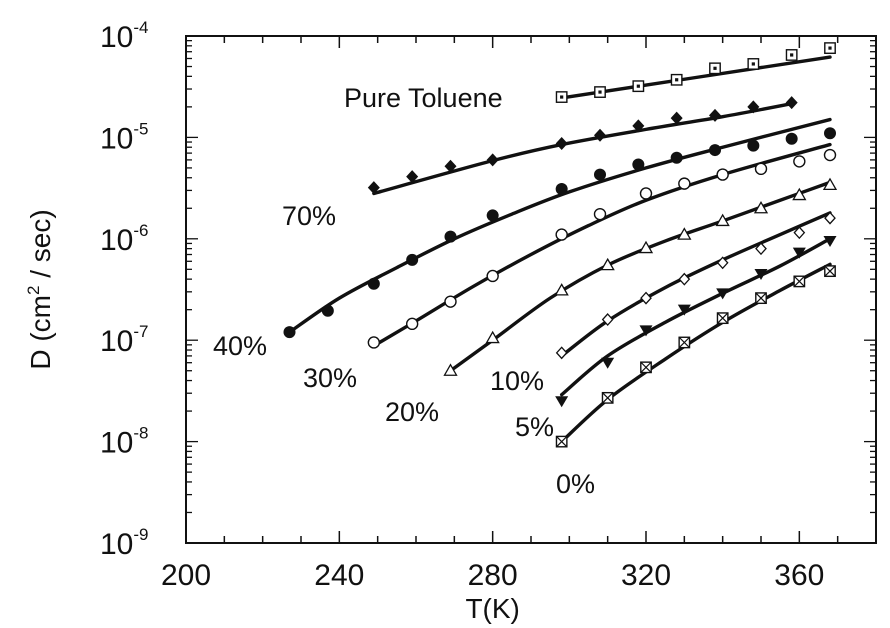  What do you see at coordinates (492, 575) in the screenshot?
I see `x-tick-labels: 200 240 280 320 360` at bounding box center [492, 575].